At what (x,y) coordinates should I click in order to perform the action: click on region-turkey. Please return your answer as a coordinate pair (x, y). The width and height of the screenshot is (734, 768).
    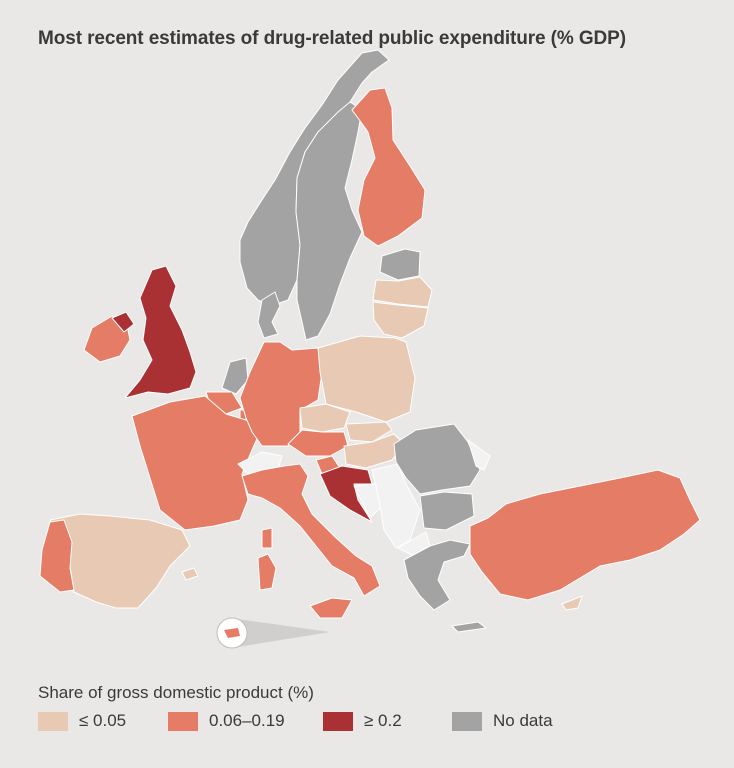
    Looking at the image, I should click on (585, 535).